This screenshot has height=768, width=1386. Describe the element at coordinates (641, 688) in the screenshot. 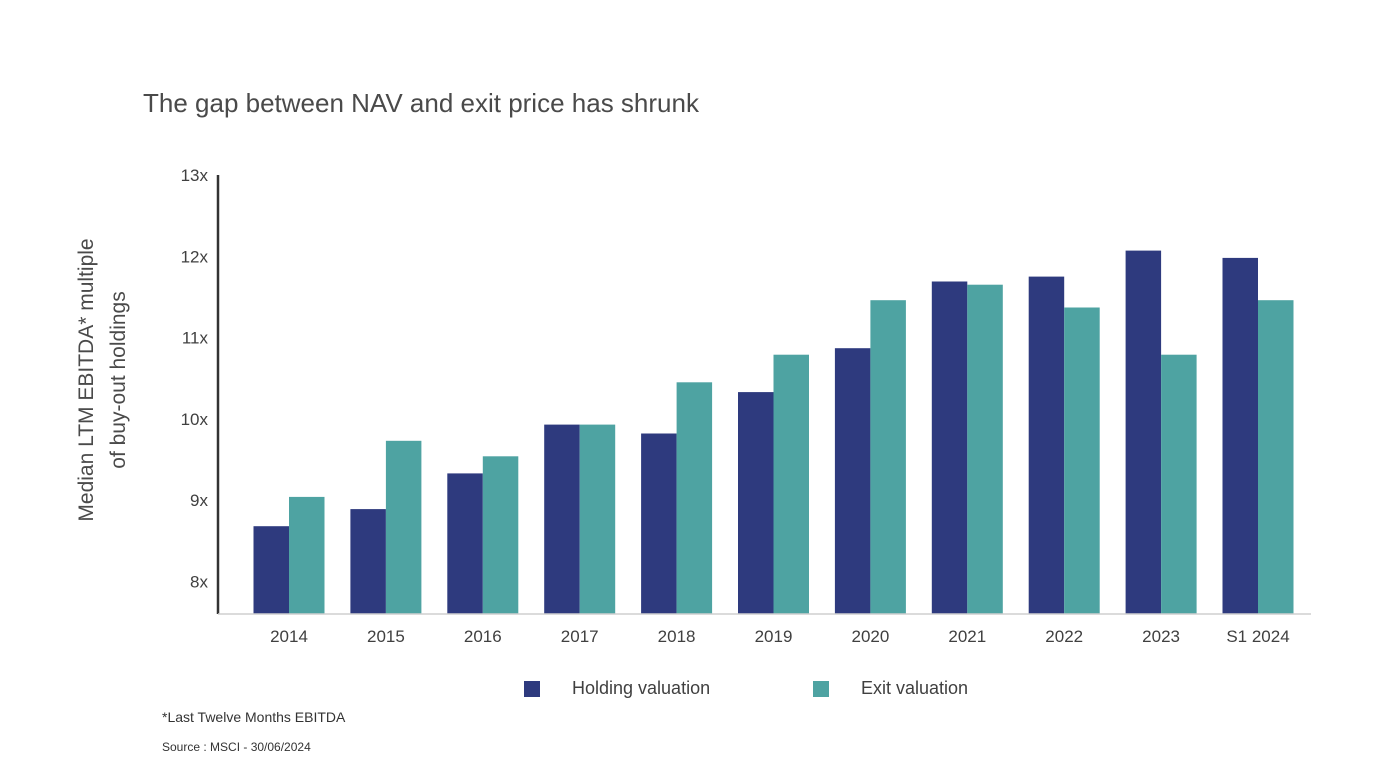

I see `legend-label-holding: Holding valuation` at that location.